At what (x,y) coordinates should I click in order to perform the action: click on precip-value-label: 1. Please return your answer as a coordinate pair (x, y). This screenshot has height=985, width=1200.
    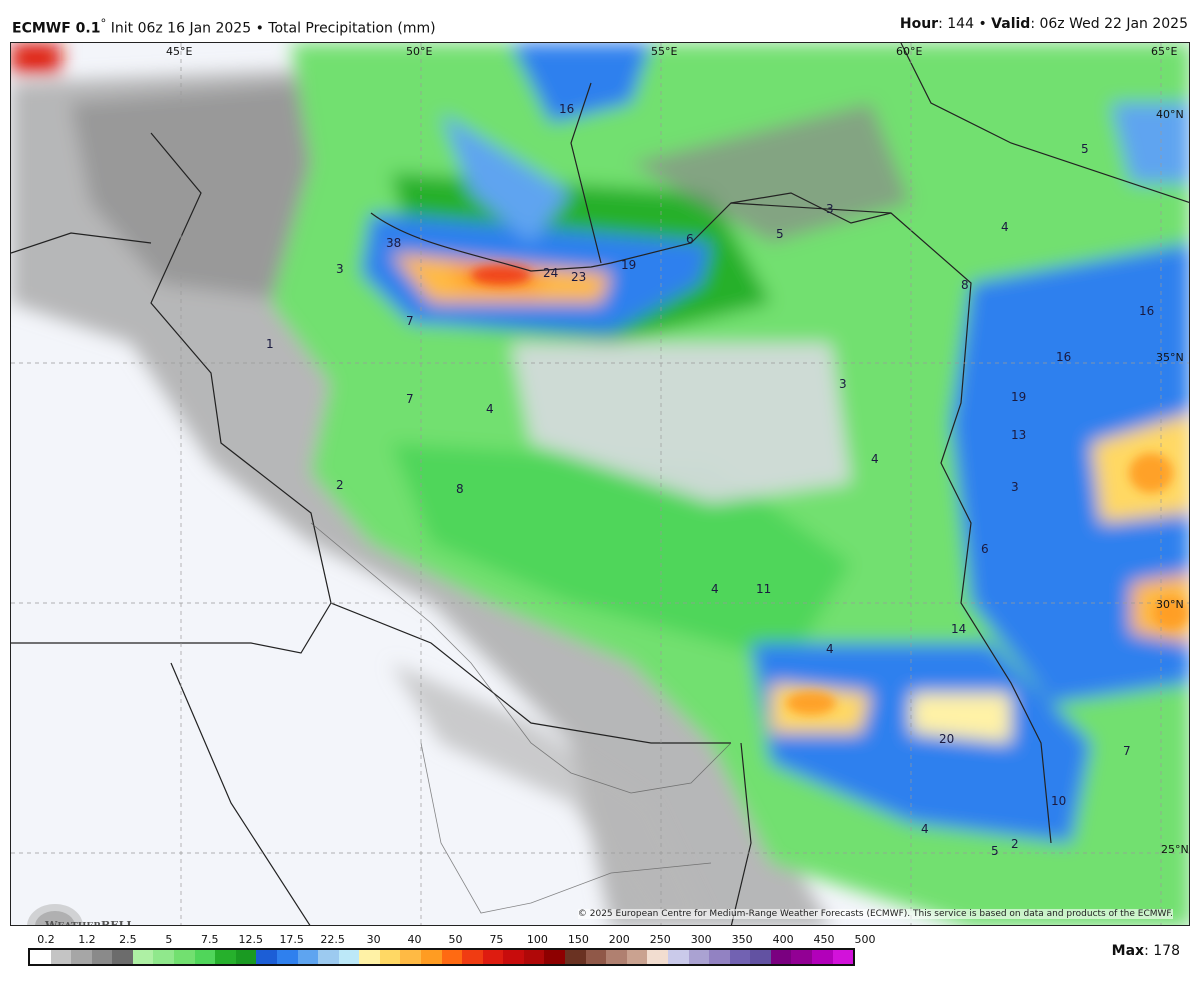
    Looking at the image, I should click on (270, 344).